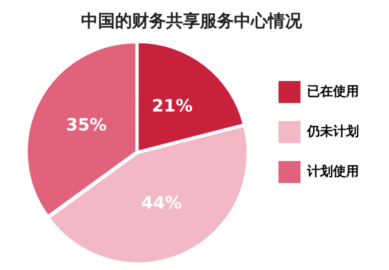 This screenshot has width=389, height=270. What do you see at coordinates (172, 106) in the screenshot?
I see `data-label: 21%` at bounding box center [172, 106].